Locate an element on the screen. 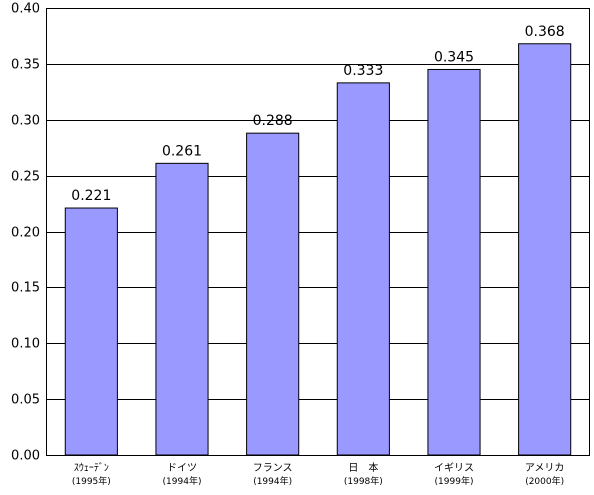 The image size is (594, 495). y-tick-label: 0.05 is located at coordinates (25, 400).